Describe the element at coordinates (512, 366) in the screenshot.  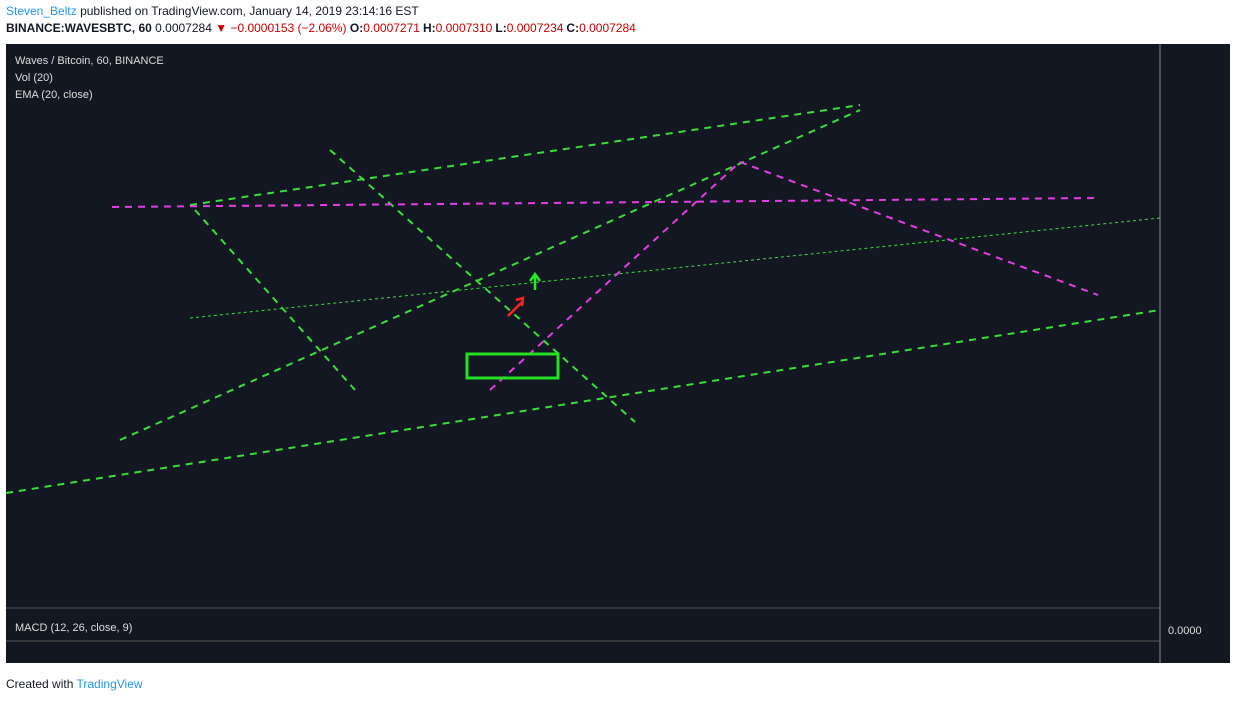
I see `box` at that location.